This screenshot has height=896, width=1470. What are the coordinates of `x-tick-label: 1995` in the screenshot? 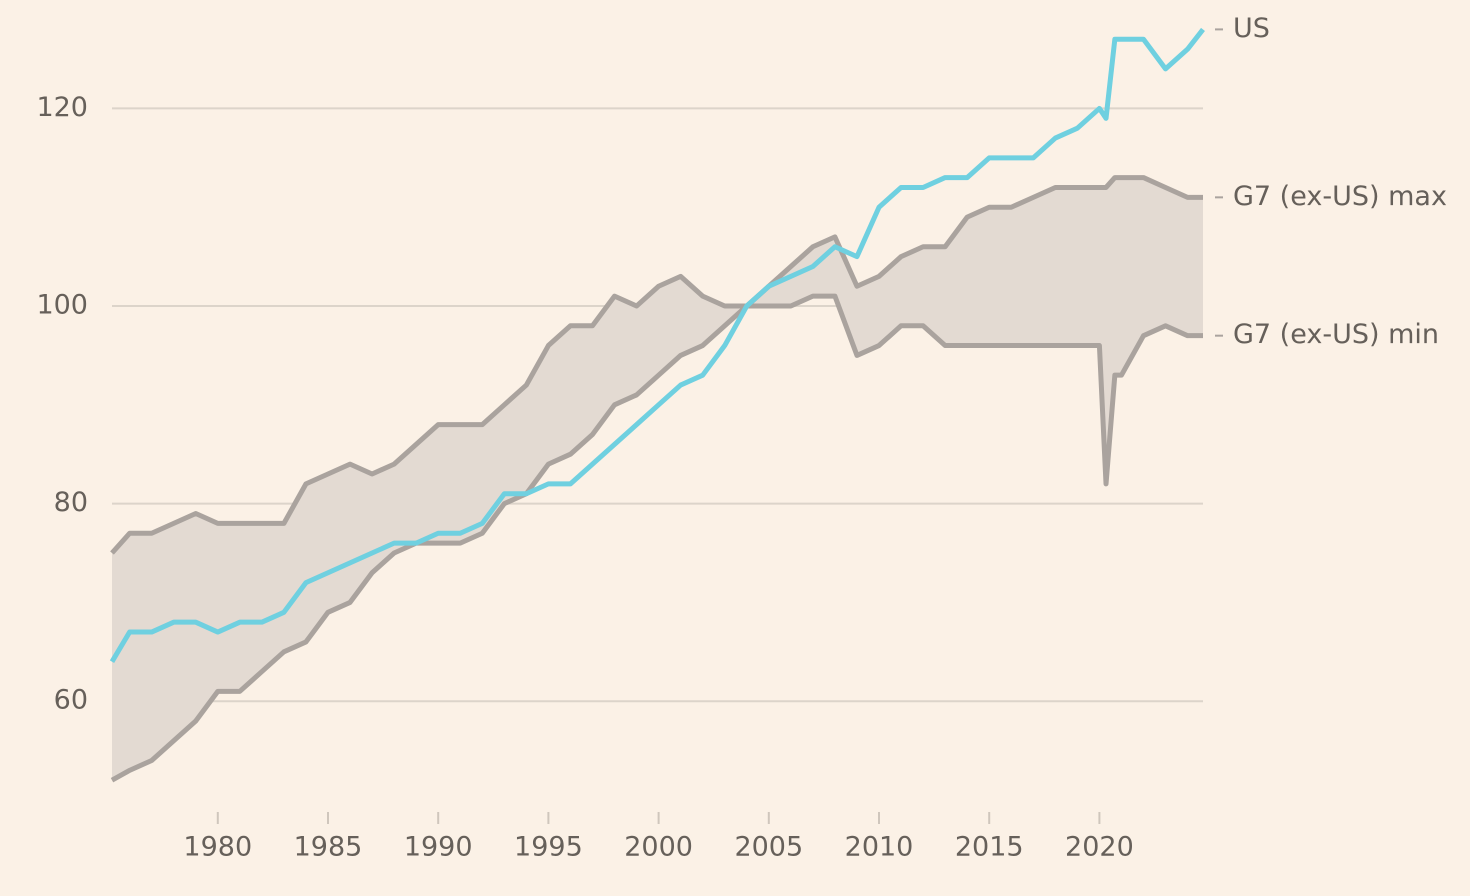 It's located at (548, 847).